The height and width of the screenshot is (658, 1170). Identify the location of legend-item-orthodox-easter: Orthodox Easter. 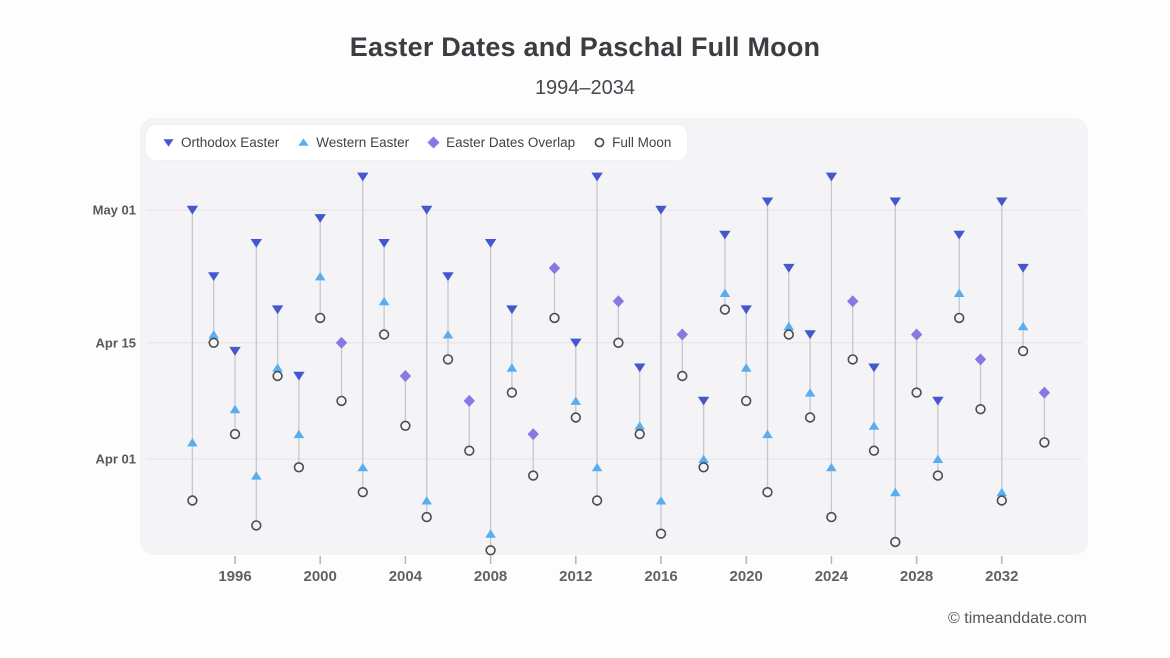
(220, 142).